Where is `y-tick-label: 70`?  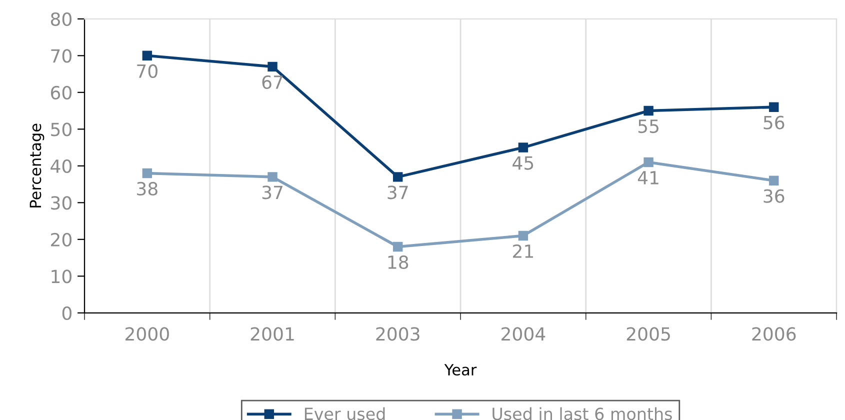 y-tick-label: 70 is located at coordinates (61, 56).